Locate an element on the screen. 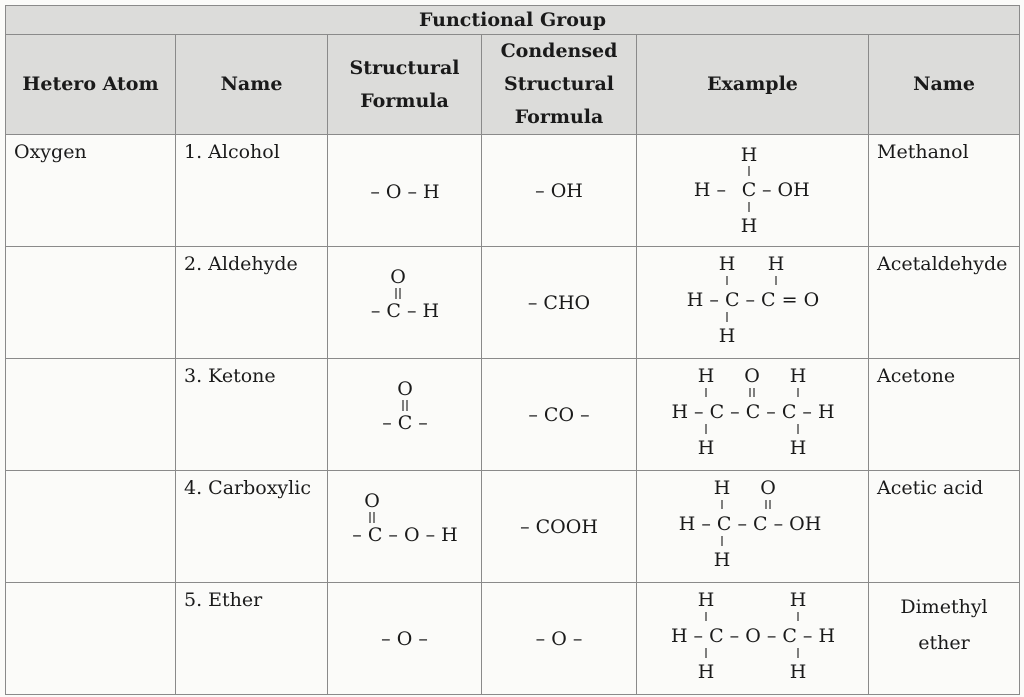 The image size is (1024, 697). name-cell: 5. Ether is located at coordinates (251, 638).